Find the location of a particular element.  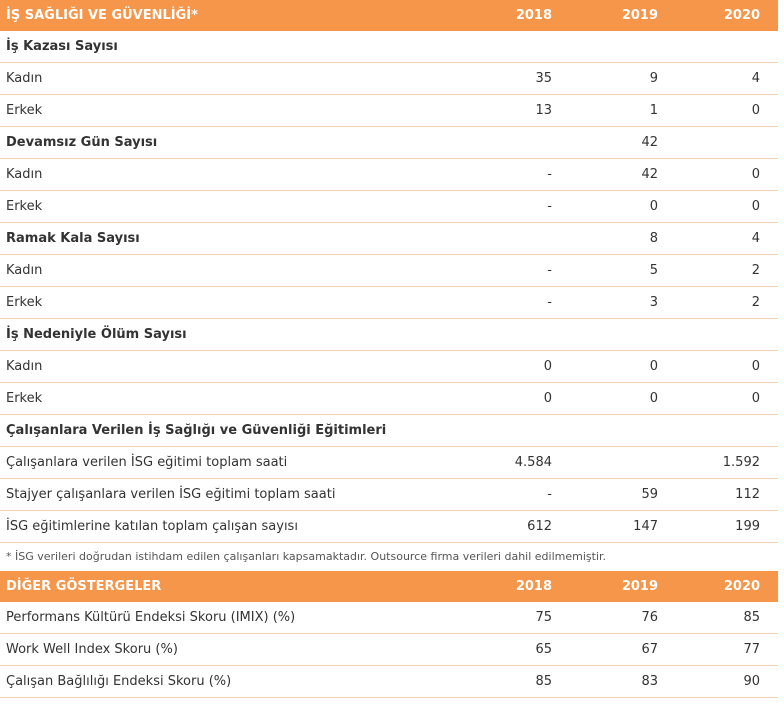

table-row: Erkek 13 1 0 is located at coordinates (389, 110).